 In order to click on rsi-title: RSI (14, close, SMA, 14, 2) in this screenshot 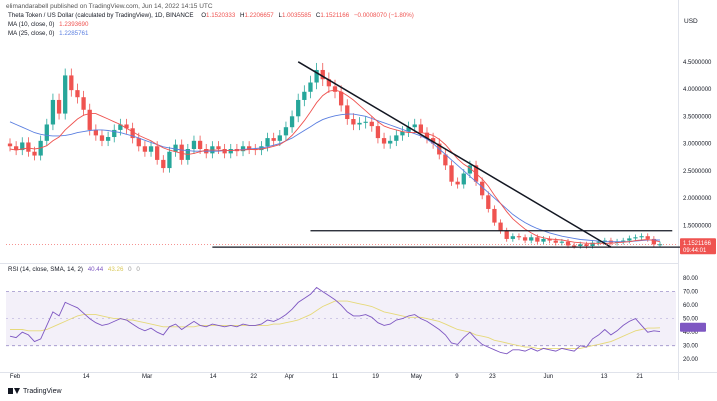, I will do `click(45, 269)`.